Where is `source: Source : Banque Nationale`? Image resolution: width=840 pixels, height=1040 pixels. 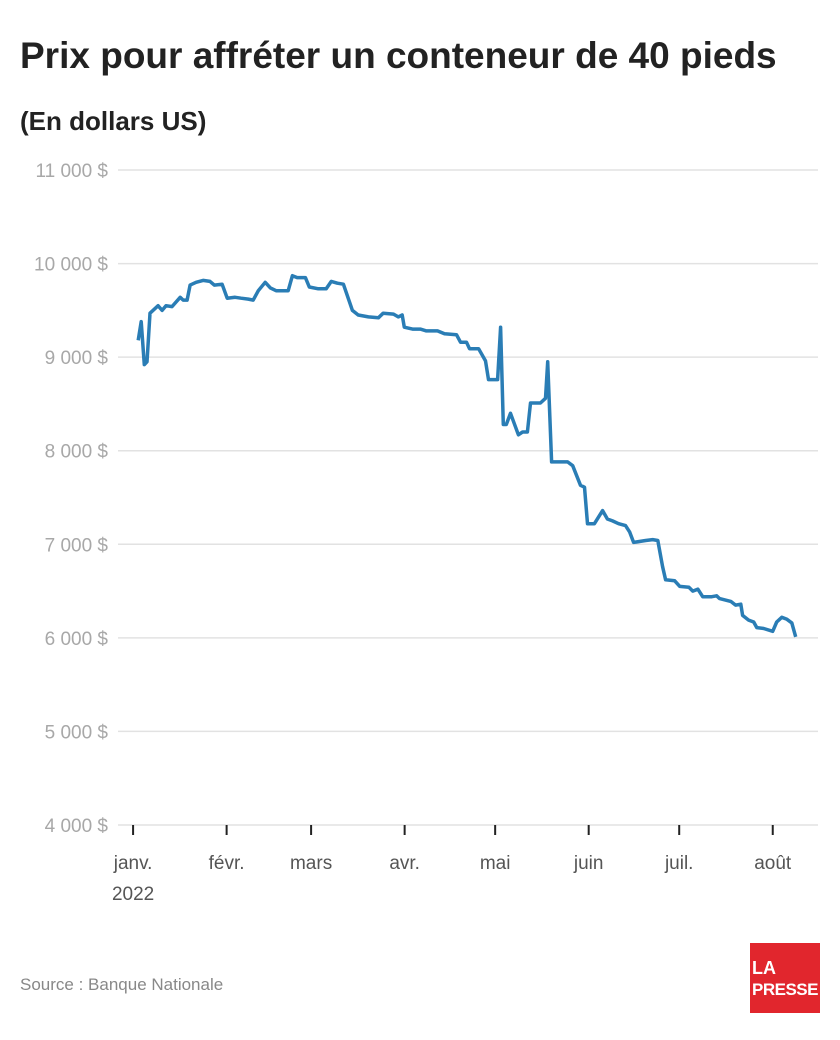
source: Source : Banque Nationale is located at coordinates (121, 984).